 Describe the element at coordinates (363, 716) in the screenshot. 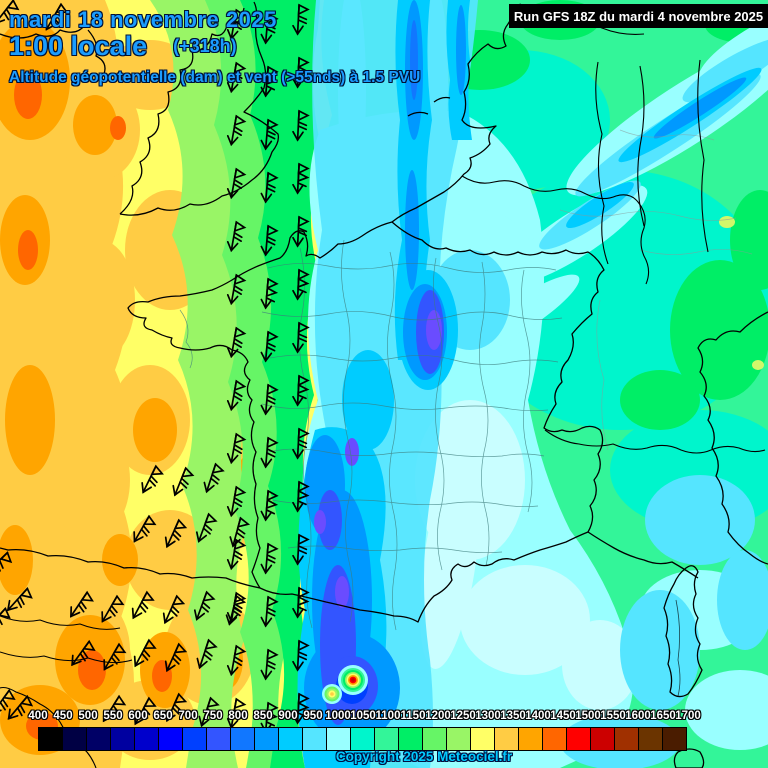

I see `legend-value: 1050` at that location.